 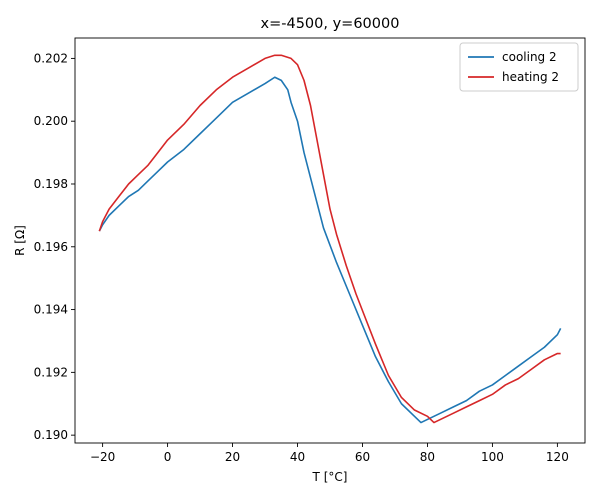 I want to click on y-tick-label: 0.192, so click(x=51, y=372).